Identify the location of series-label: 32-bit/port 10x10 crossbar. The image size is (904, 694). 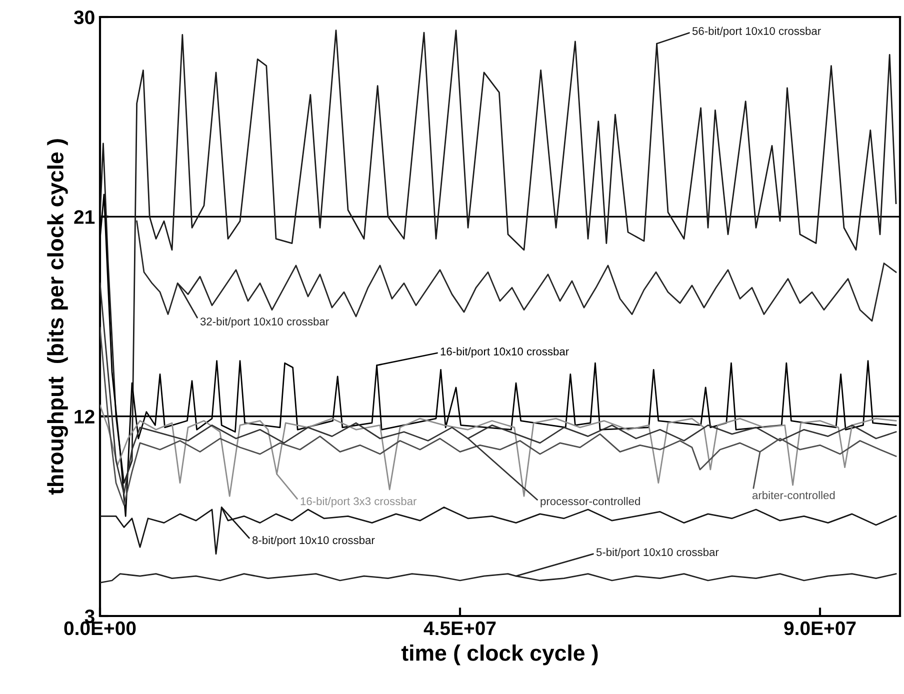
(264, 322).